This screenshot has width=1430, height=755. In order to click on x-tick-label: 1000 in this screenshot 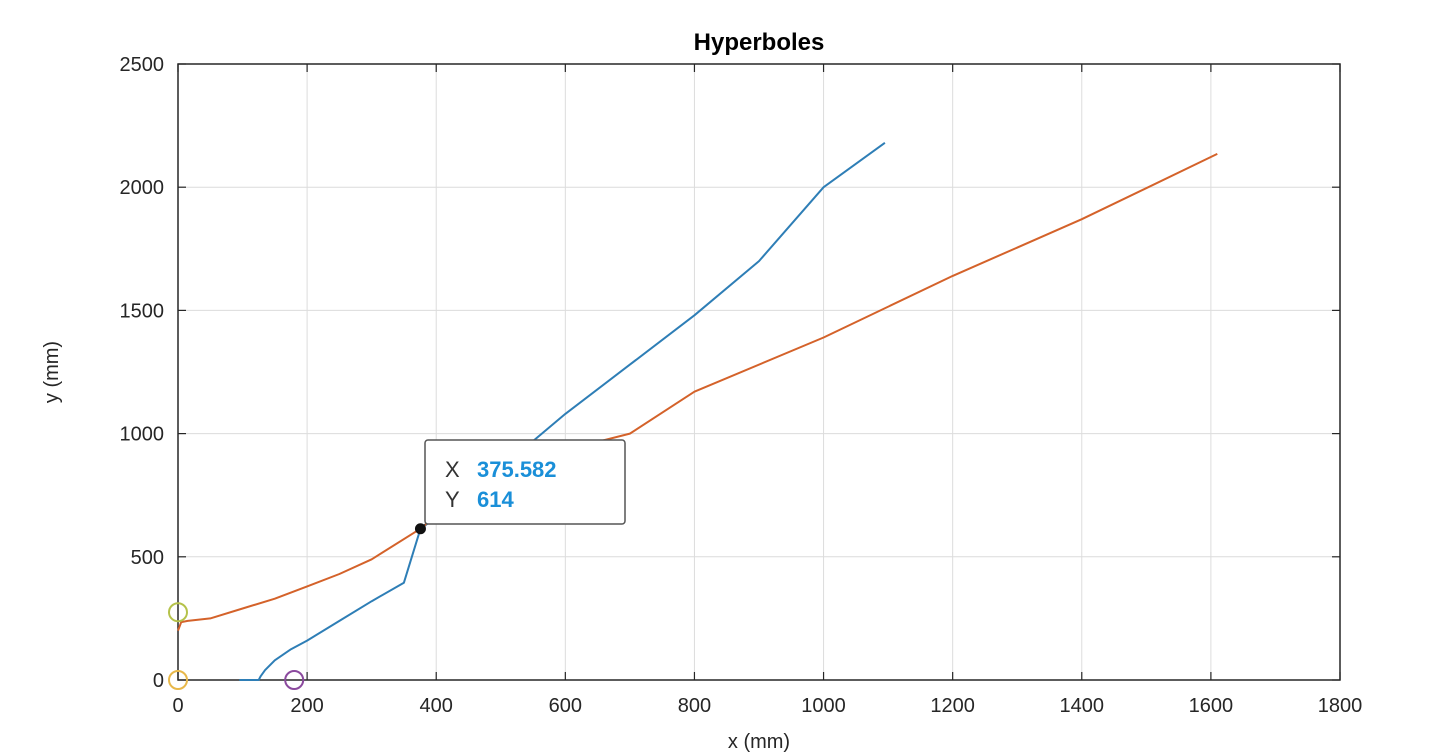, I will do `click(823, 706)`.